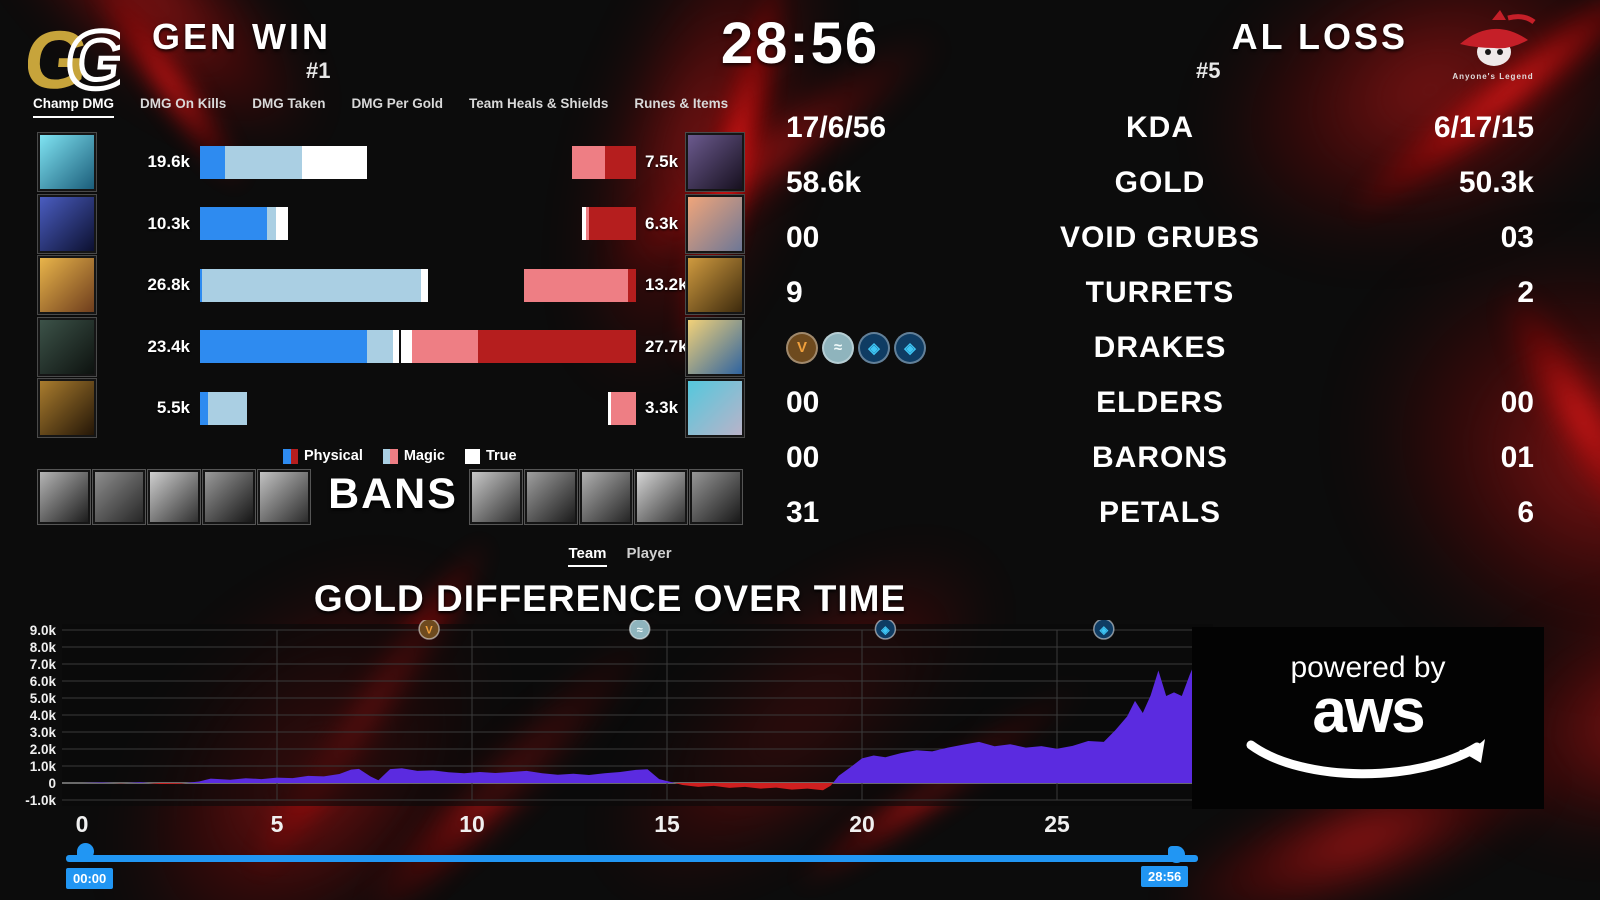 This screenshot has width=1600, height=900. What do you see at coordinates (803, 512) in the screenshot?
I see `stat-value-left: 31` at bounding box center [803, 512].